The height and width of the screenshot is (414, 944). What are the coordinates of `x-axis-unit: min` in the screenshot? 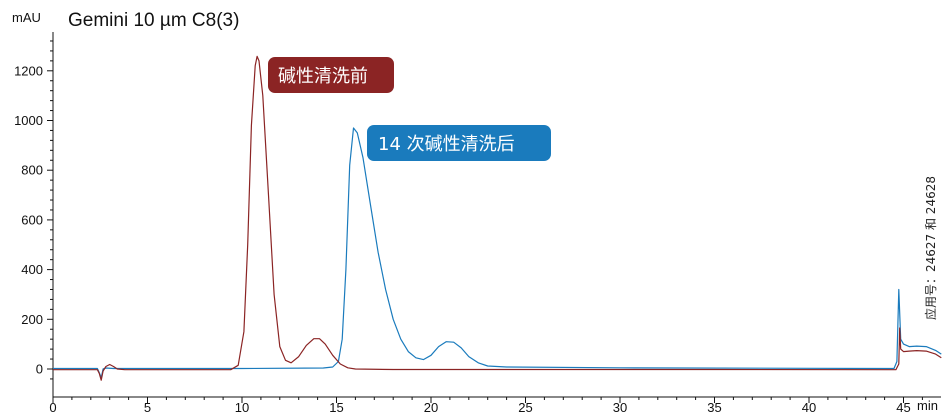 It's located at (927, 405).